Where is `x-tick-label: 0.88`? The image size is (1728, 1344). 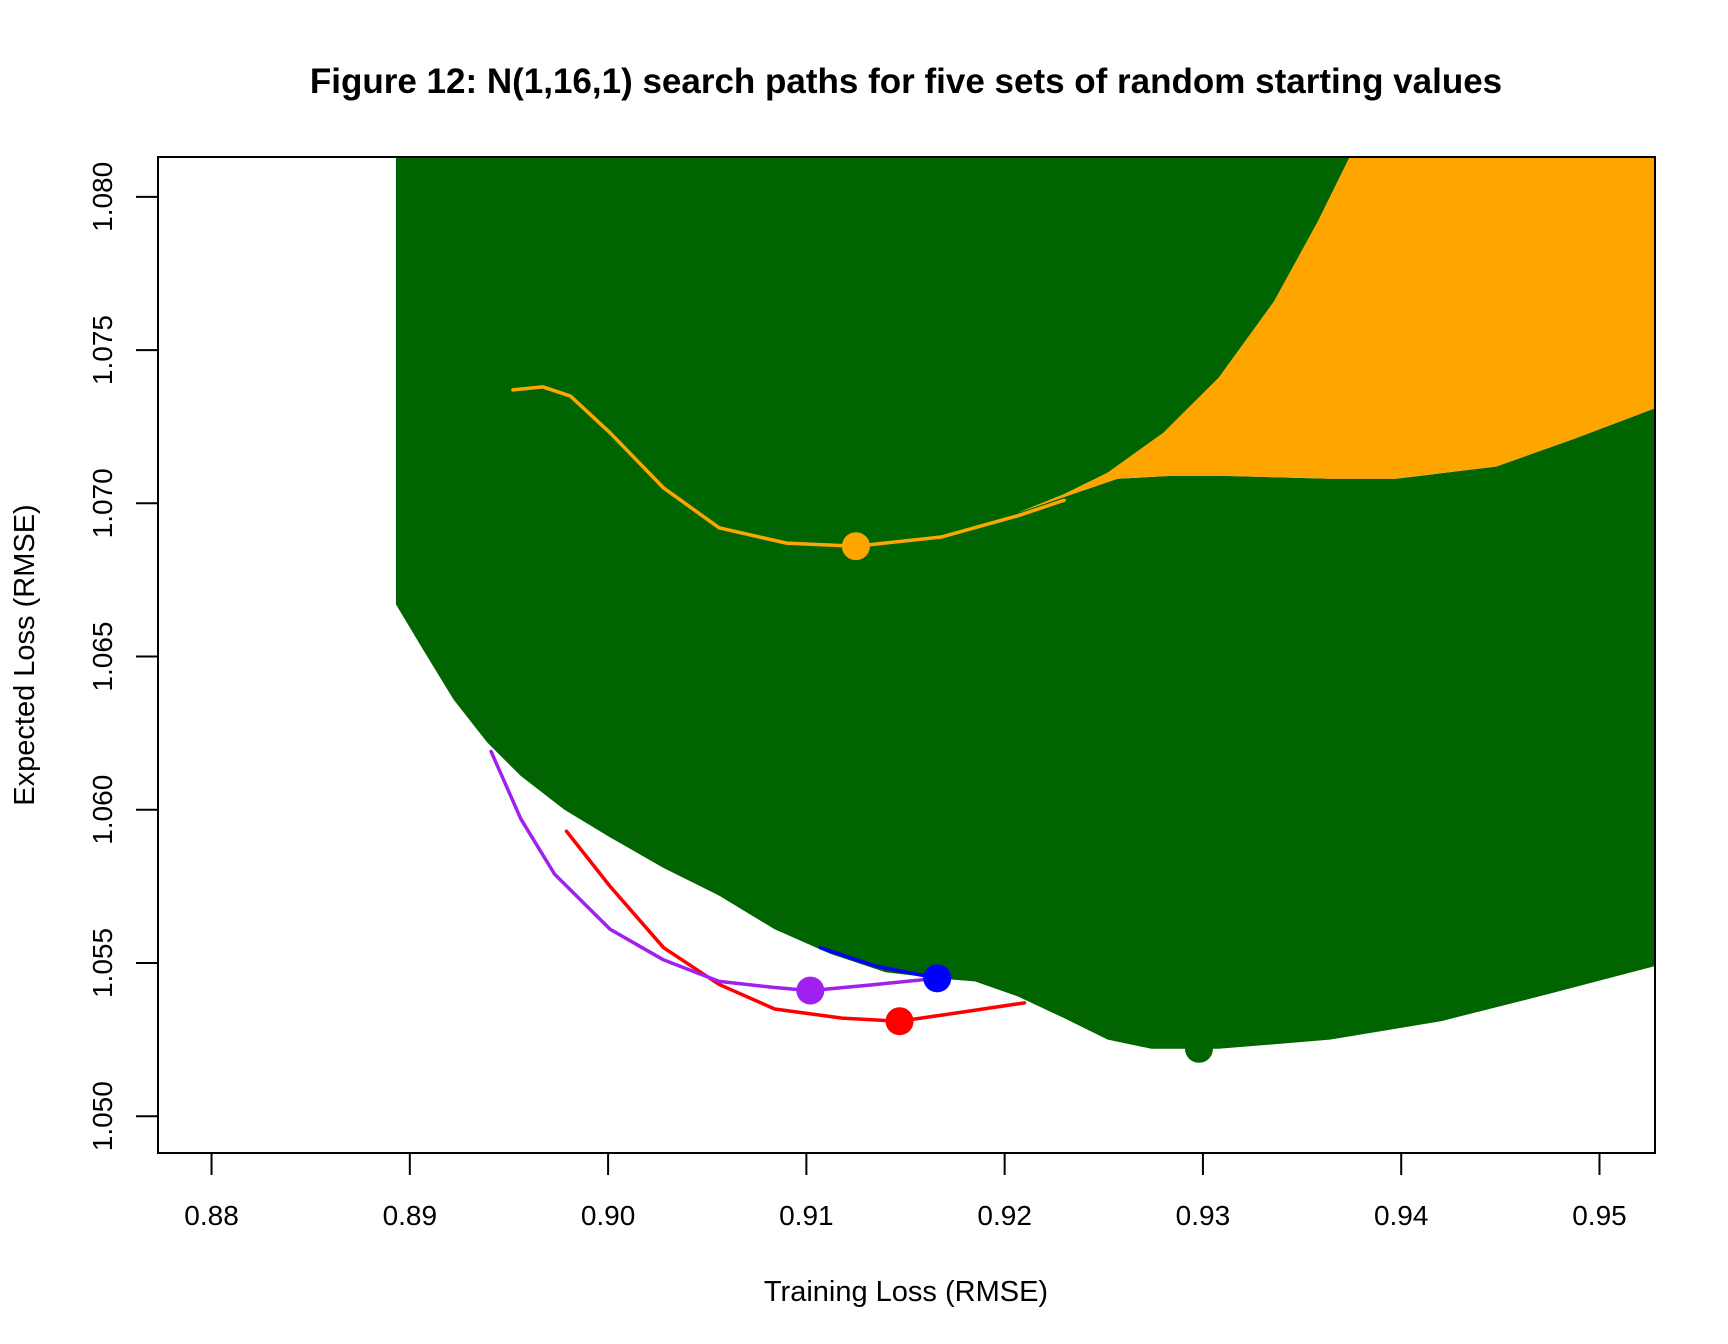
x-tick-label: 0.88 is located at coordinates (211, 1215).